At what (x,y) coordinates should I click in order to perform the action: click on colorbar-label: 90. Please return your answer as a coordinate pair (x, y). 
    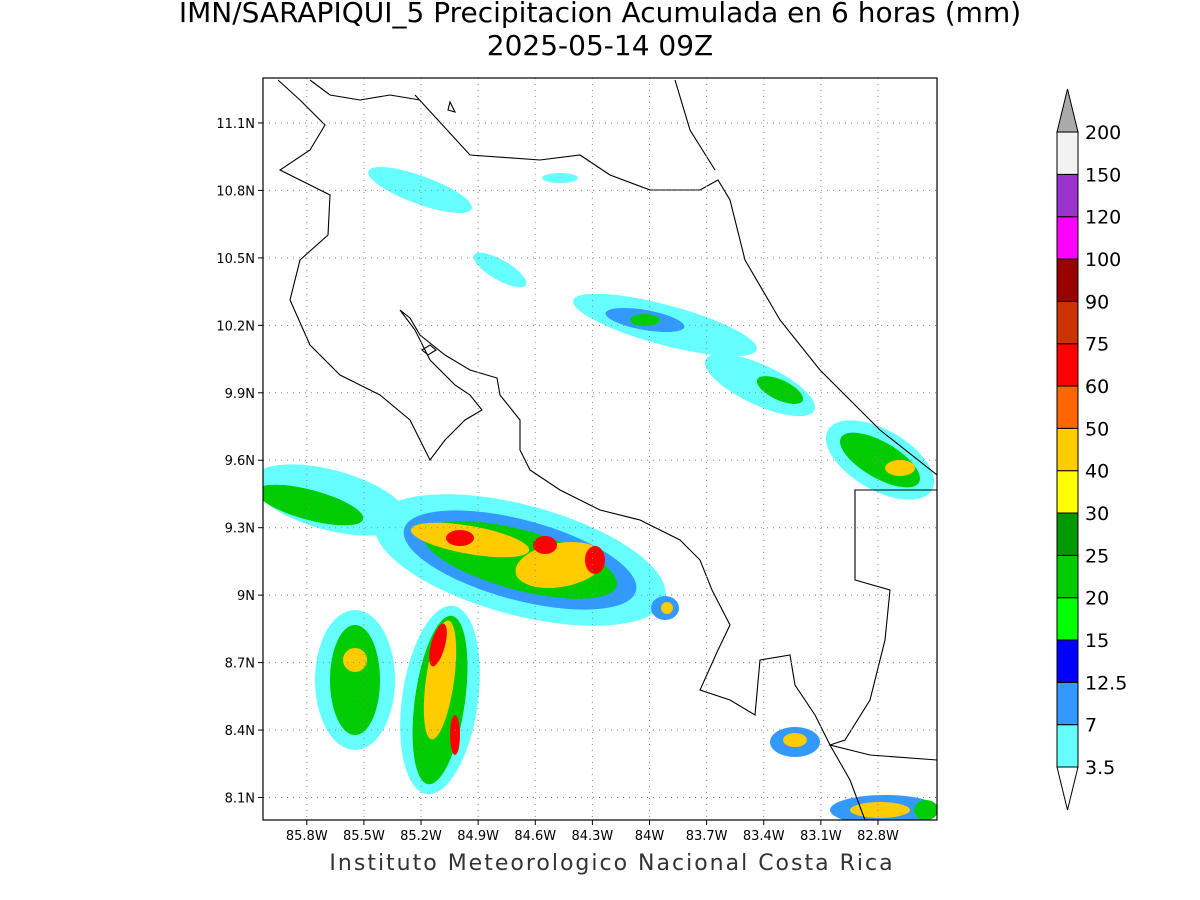
    Looking at the image, I should click on (1097, 302).